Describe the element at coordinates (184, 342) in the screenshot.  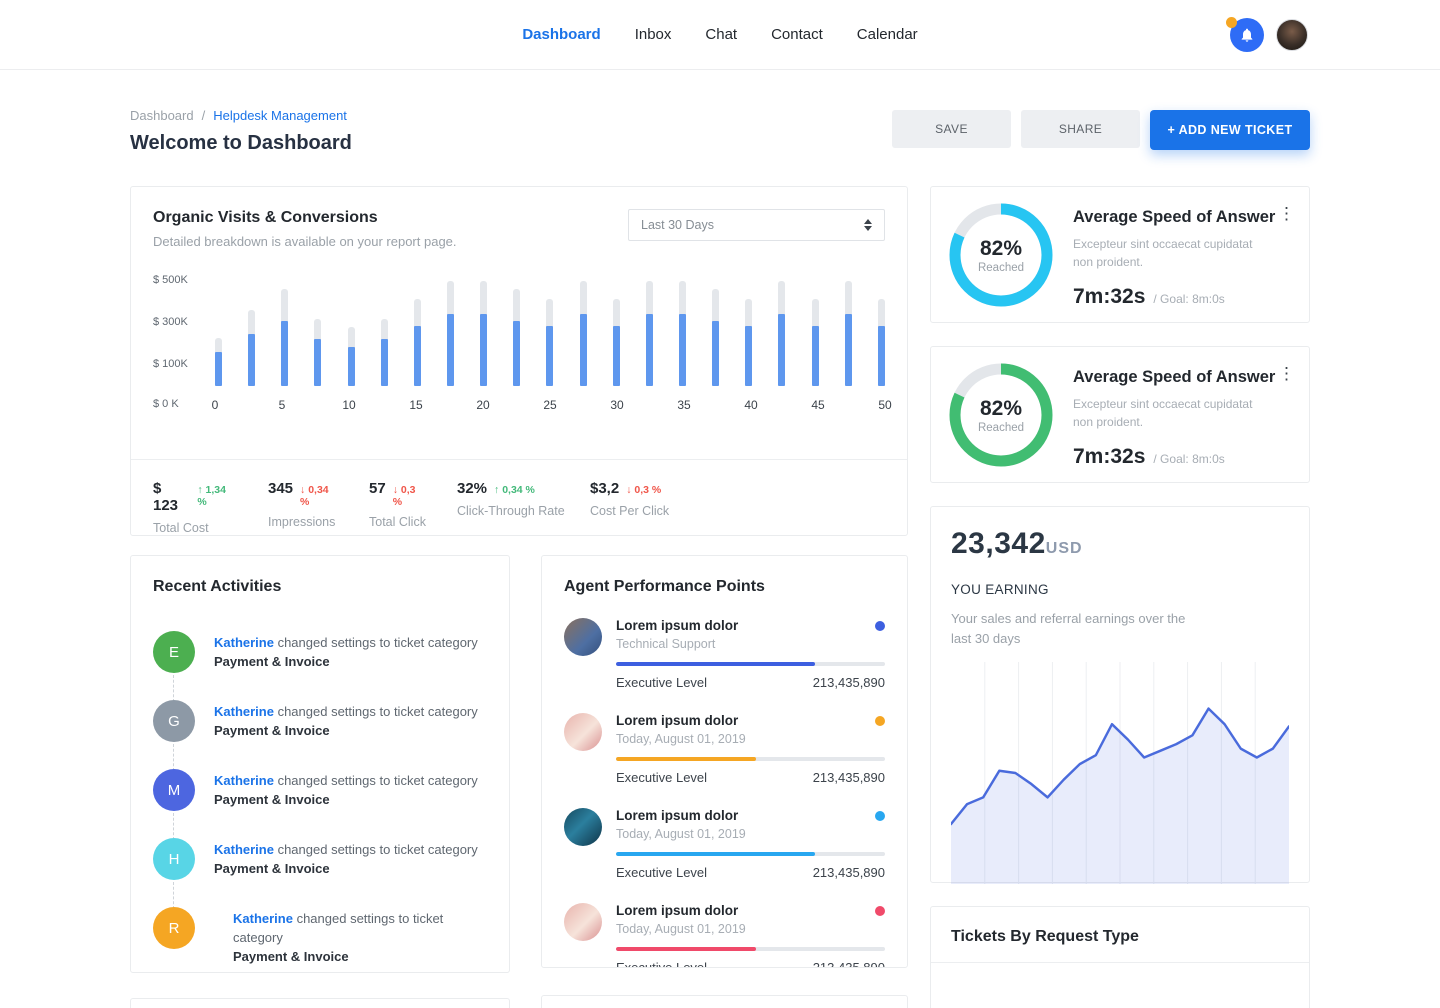
I see `bar-chart-y-axis: $ 500K $ 300K $ 100K $ 0 K` at that location.